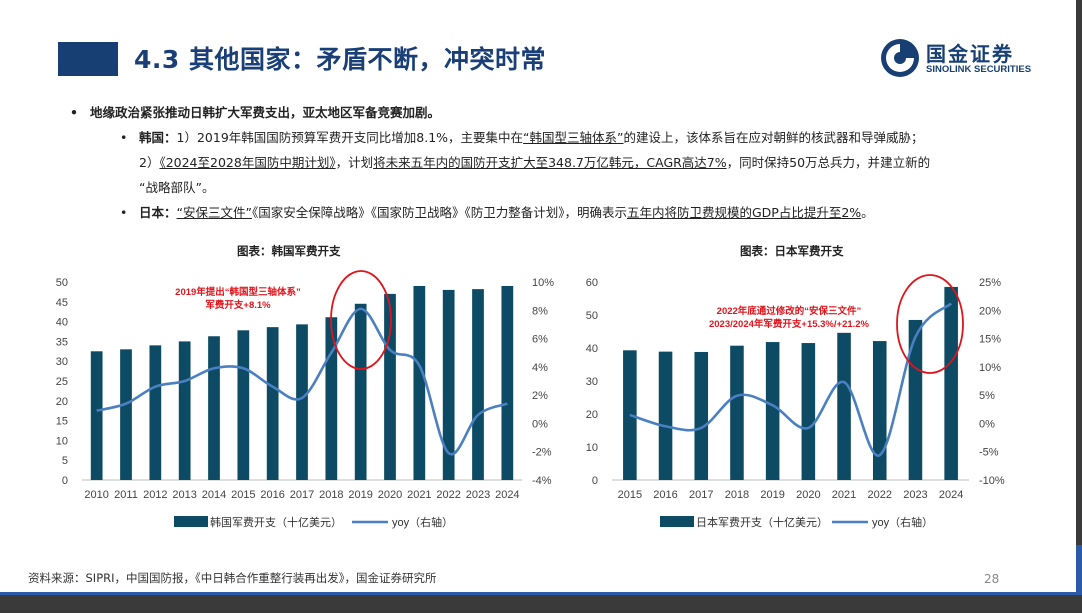  What do you see at coordinates (792, 251) in the screenshot?
I see `japan-chart-title: 图表：日本军费开支` at bounding box center [792, 251].